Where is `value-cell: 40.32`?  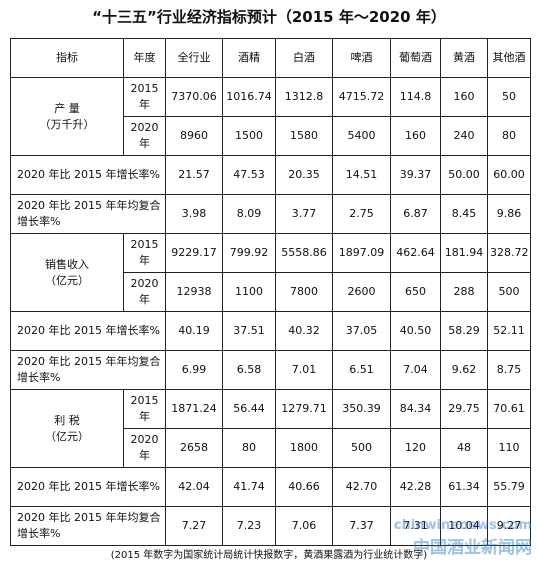
value-cell: 40.32 is located at coordinates (304, 331).